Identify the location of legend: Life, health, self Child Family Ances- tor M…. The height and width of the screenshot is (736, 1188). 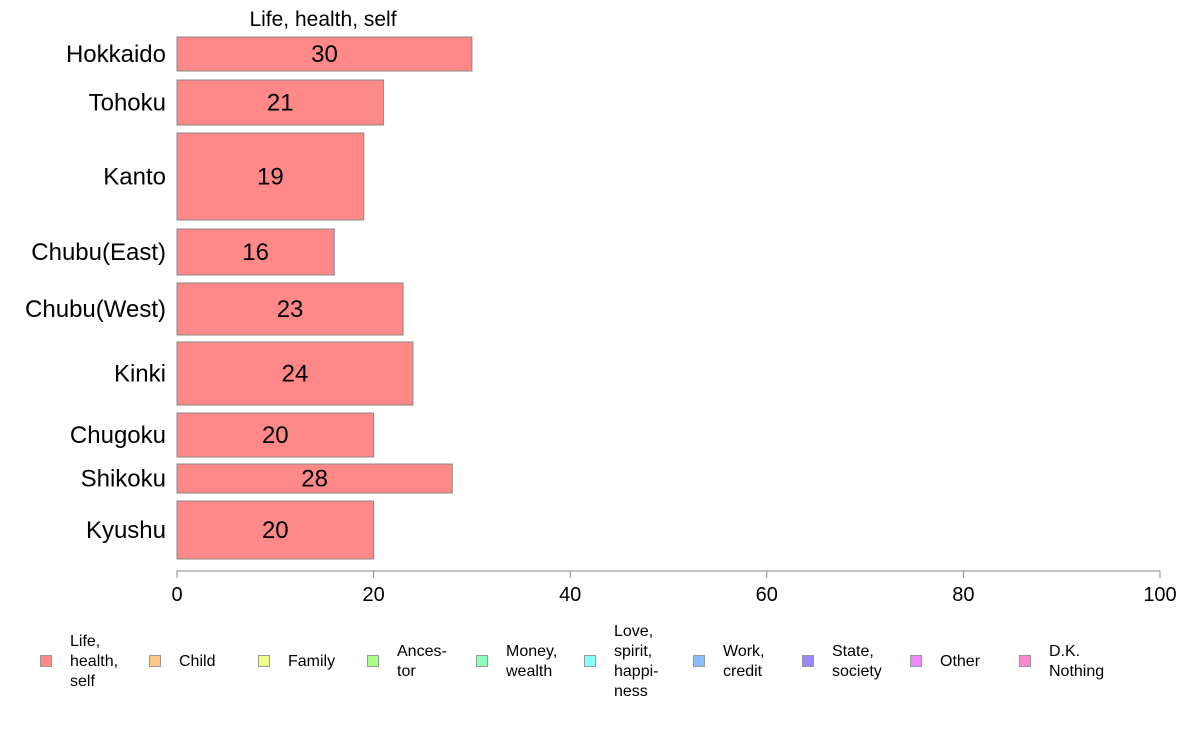
(594, 673).